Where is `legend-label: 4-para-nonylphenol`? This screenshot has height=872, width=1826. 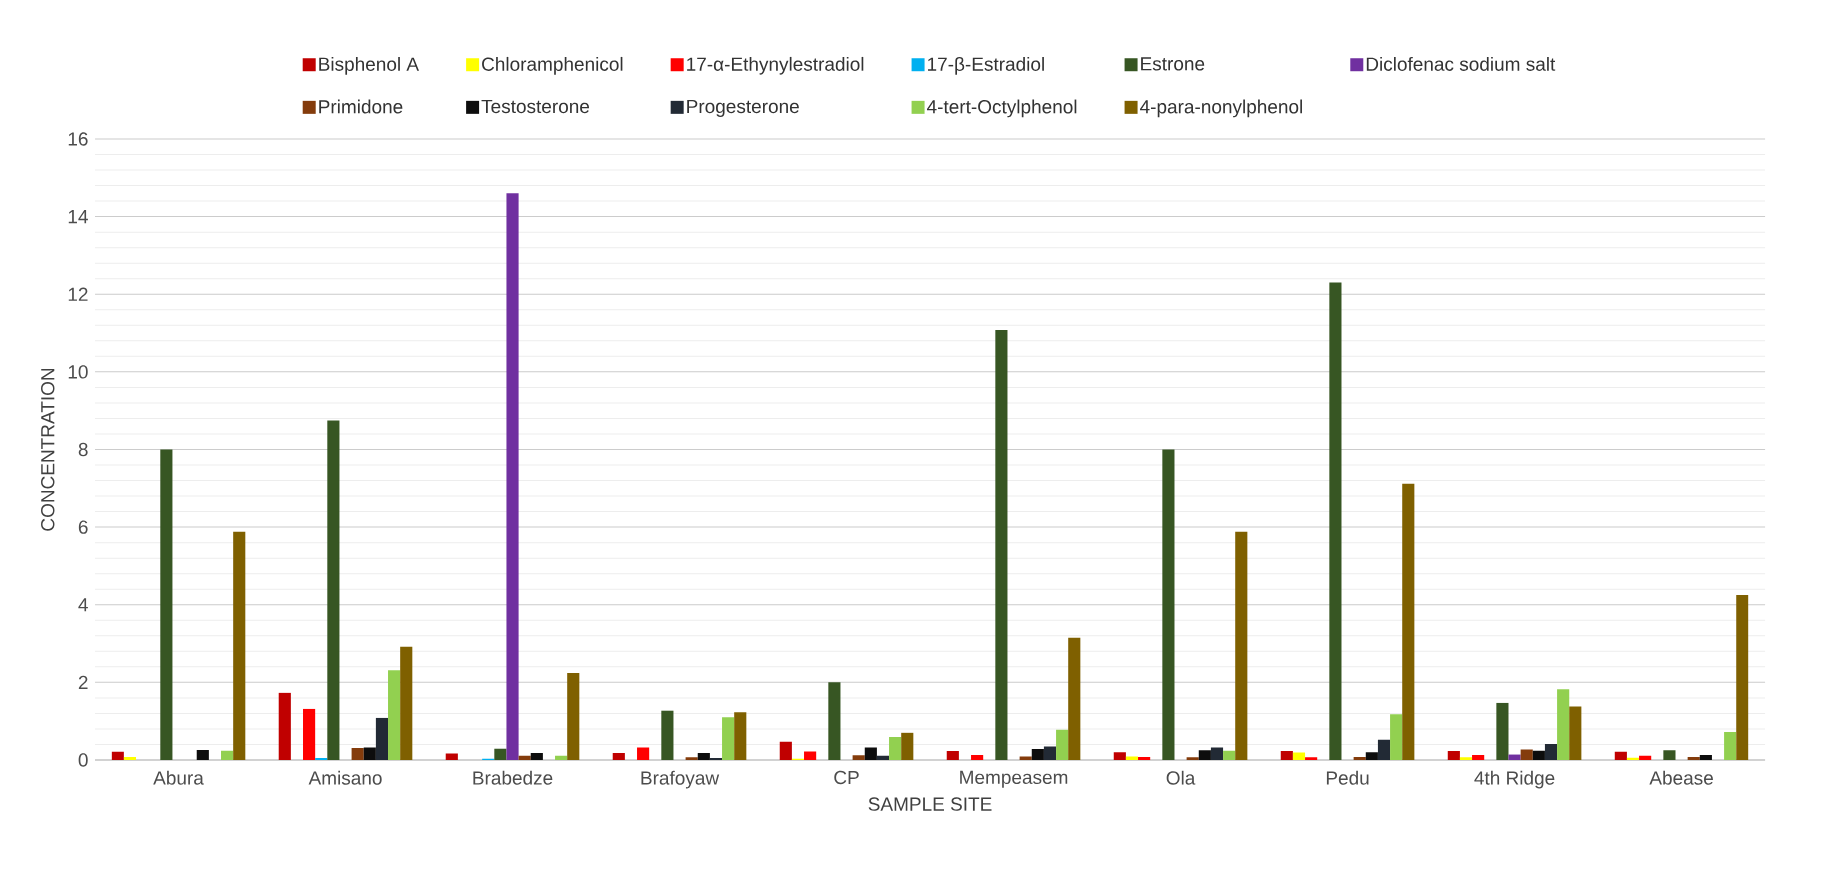
legend-label: 4-para-nonylphenol is located at coordinates (1221, 108).